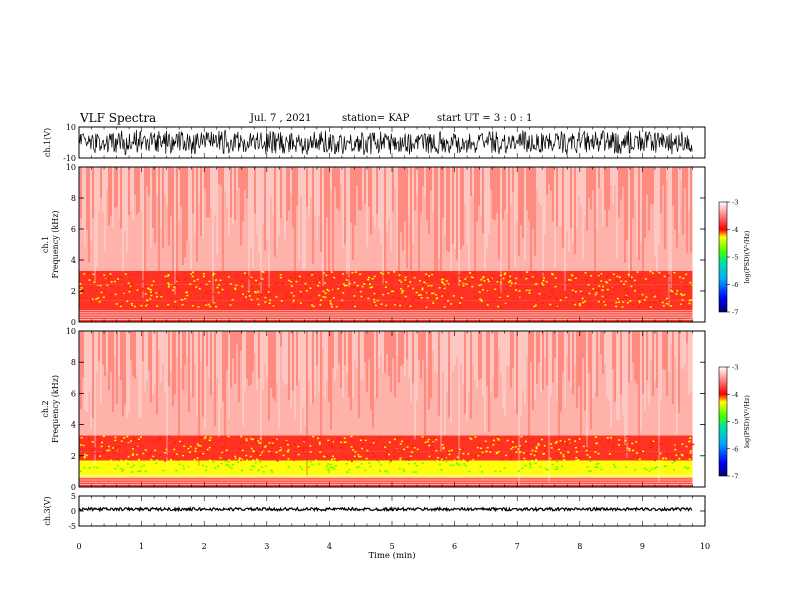 The image size is (792, 612). What do you see at coordinates (454, 546) in the screenshot?
I see `x-tick-label: 6` at bounding box center [454, 546].